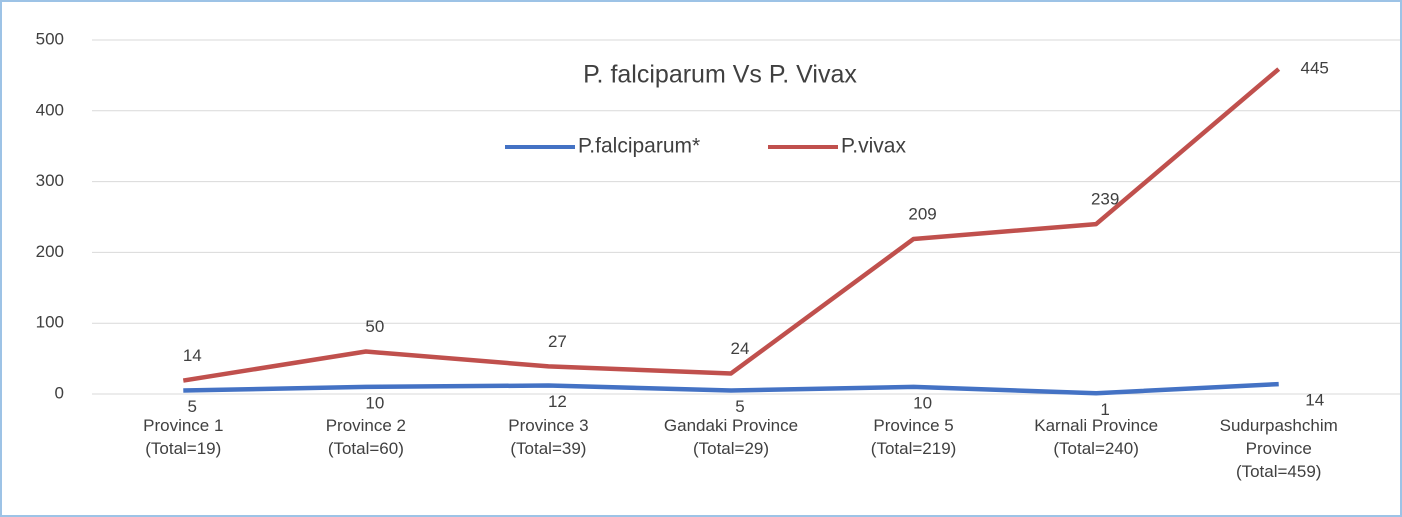 Image resolution: width=1402 pixels, height=517 pixels. Describe the element at coordinates (720, 75) in the screenshot. I see `chart-title: P. falciparum Vs P. Vivax` at that location.